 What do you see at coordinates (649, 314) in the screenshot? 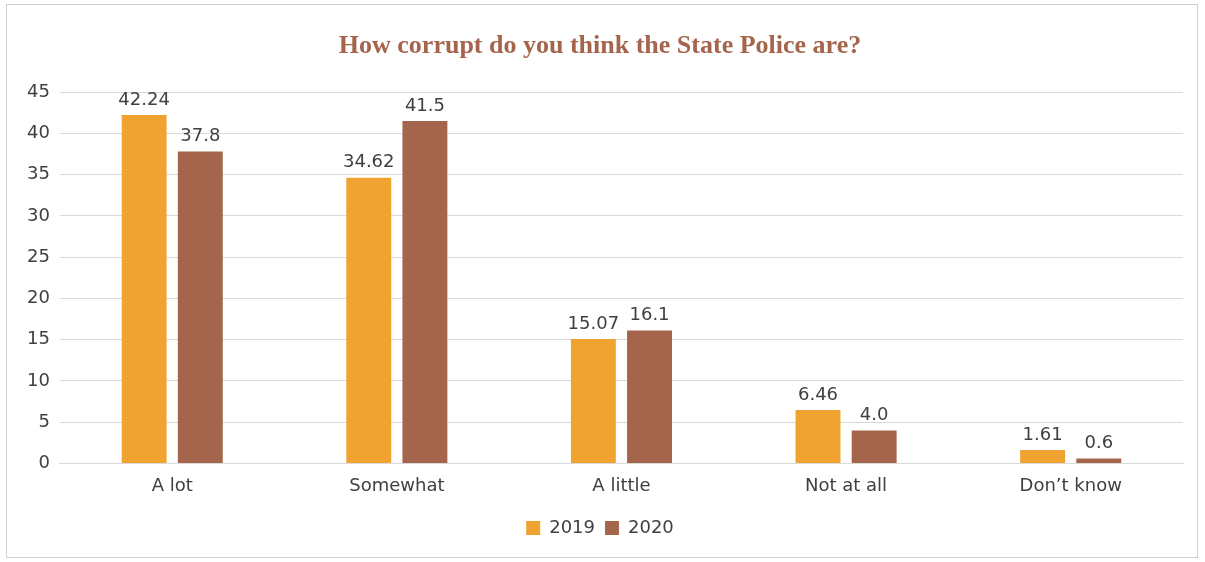
I see `data-label: 16.1` at bounding box center [649, 314].